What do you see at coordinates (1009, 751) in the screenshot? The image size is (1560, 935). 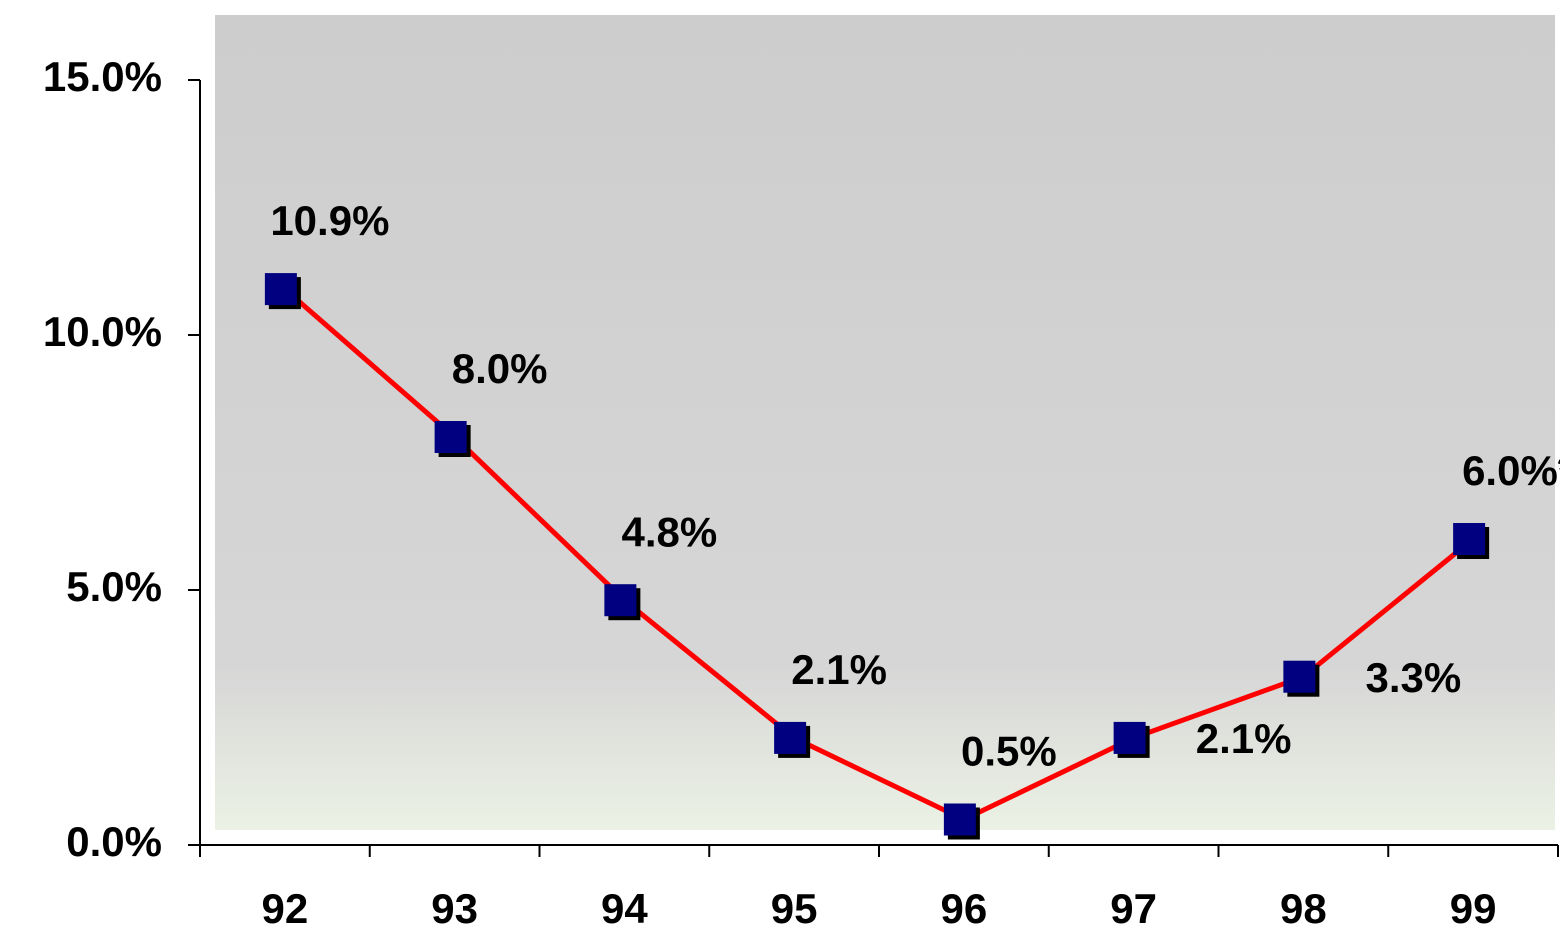 I see `value-label: 0.5%` at bounding box center [1009, 751].